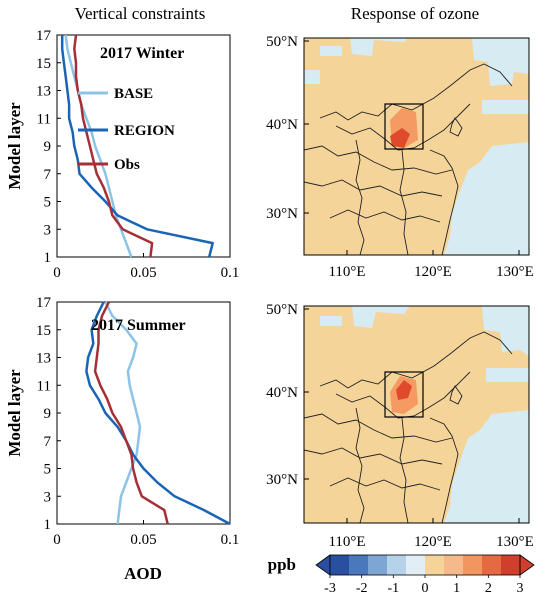  What do you see at coordinates (282, 480) in the screenshot?
I see `summer-lat-tick: 30°N` at bounding box center [282, 480].